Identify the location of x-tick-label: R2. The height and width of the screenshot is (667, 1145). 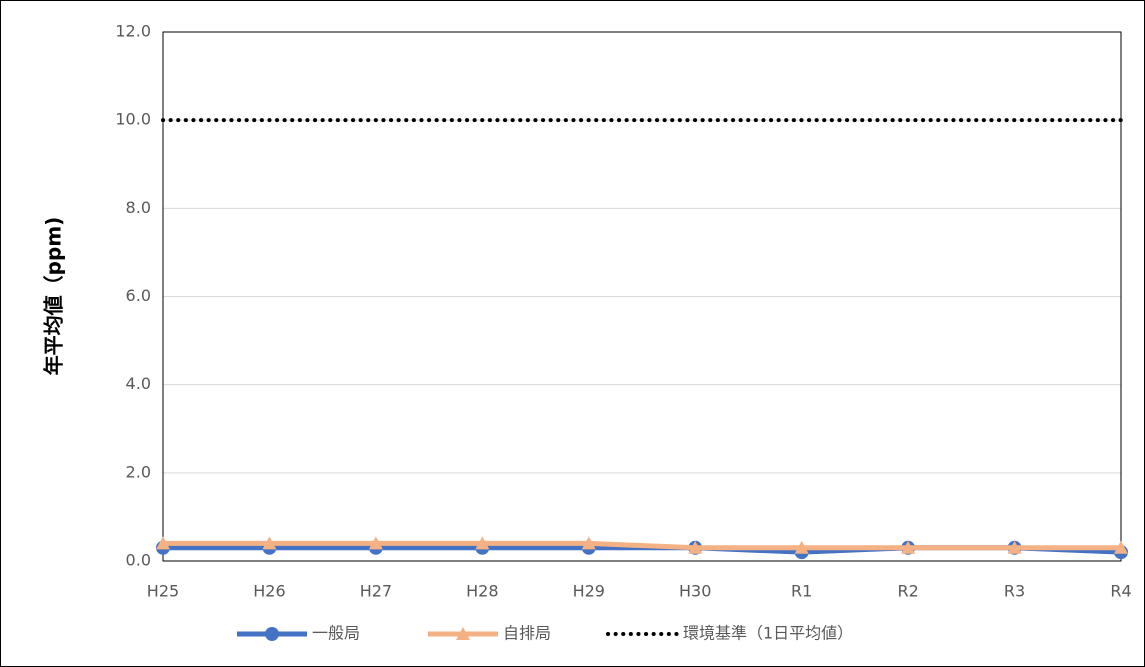
(907, 591).